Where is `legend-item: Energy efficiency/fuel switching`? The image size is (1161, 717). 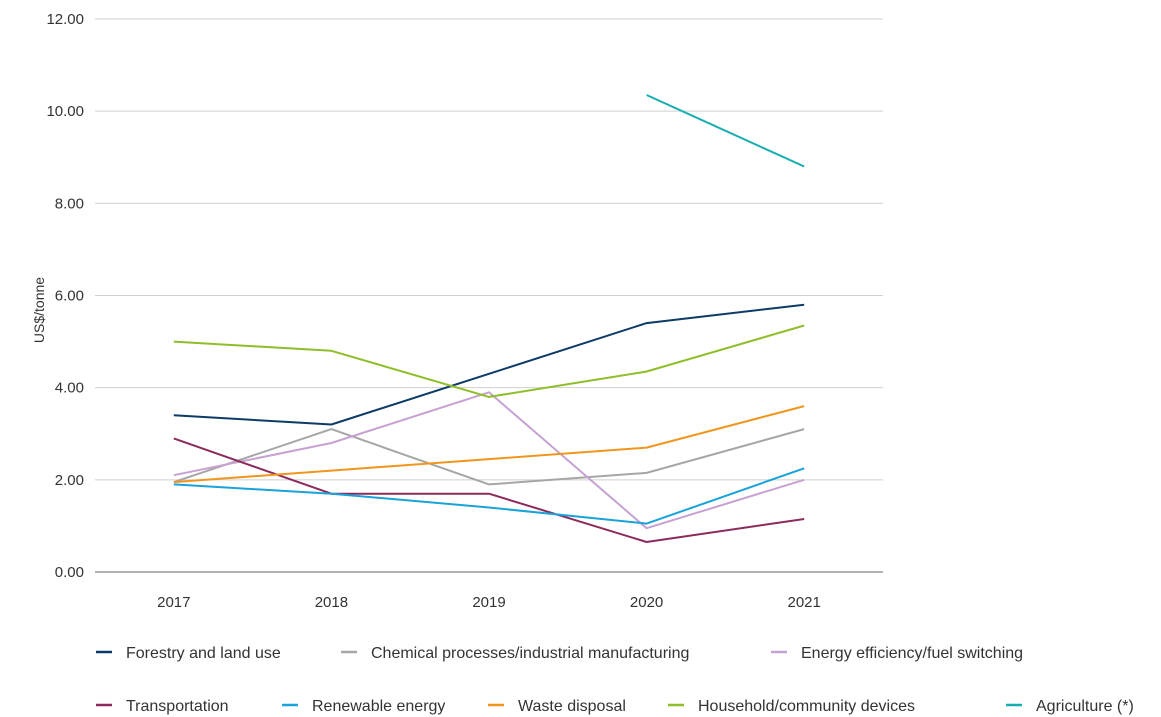 legend-item: Energy efficiency/fuel switching is located at coordinates (897, 653).